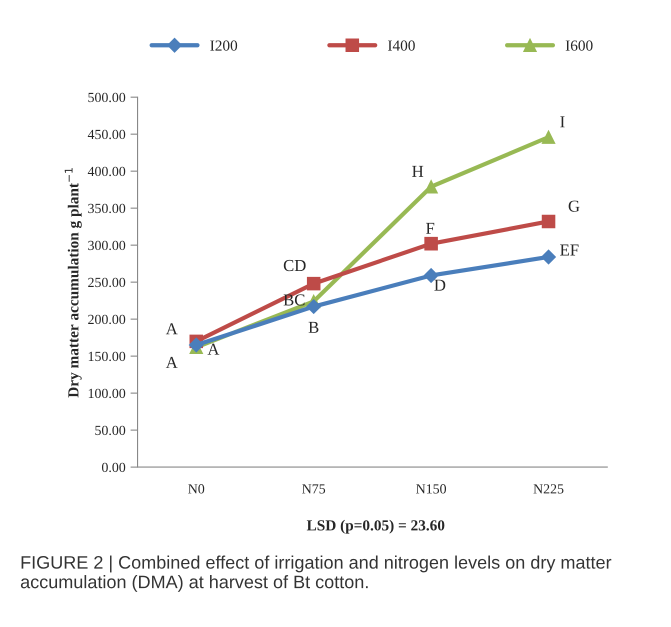 The height and width of the screenshot is (627, 671). I want to click on y-tick-label: 50.00, so click(110, 431).